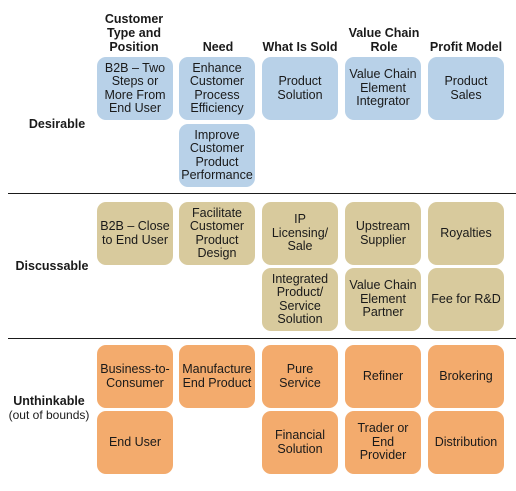  Describe the element at coordinates (383, 88) in the screenshot. I see `cell-desirable-value-chain-role: Value Chain Element Integrator` at that location.